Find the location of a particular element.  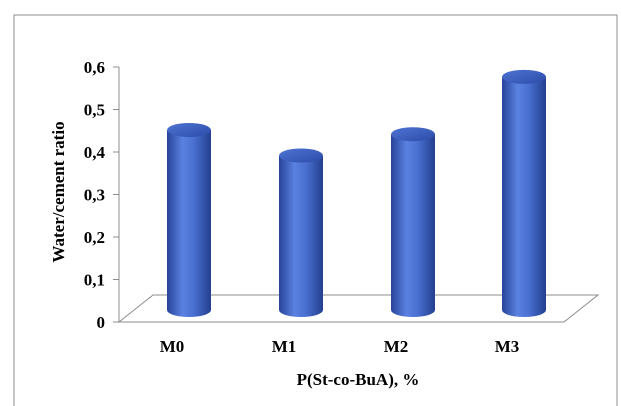

floor-outline is located at coordinates (358, 308).